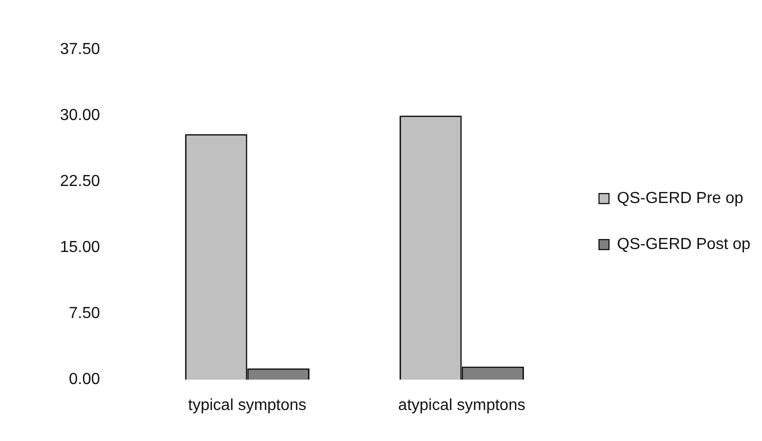 This screenshot has width=762, height=441. I want to click on y-tick-label: 7.50, so click(84, 313).